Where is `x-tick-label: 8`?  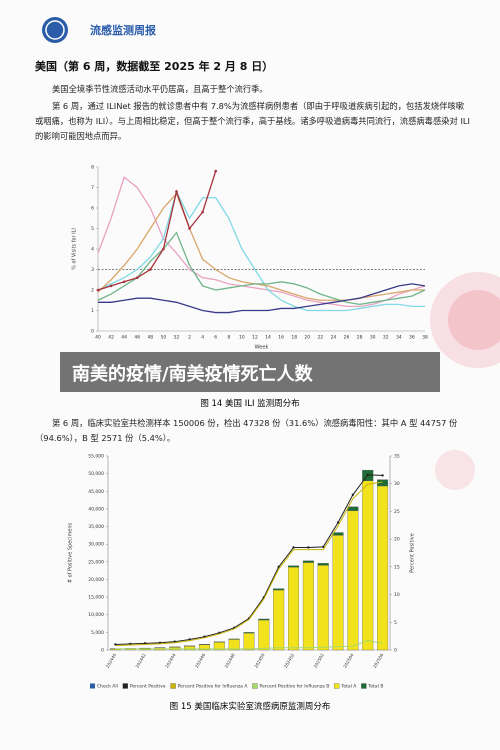
x-tick-label: 8 is located at coordinates (228, 338).